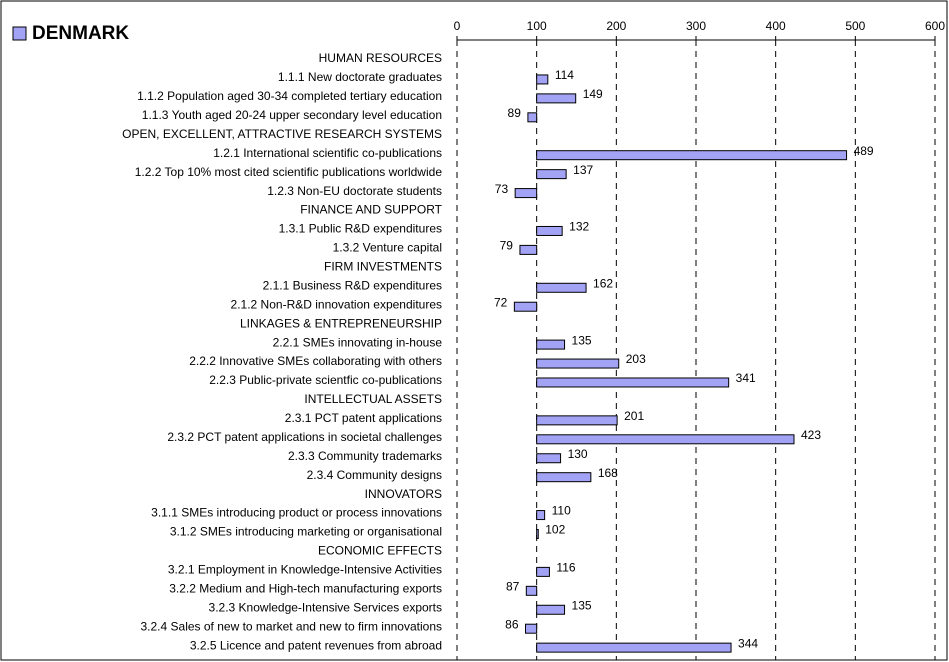 Image resolution: width=949 pixels, height=662 pixels. I want to click on legend-swatch, so click(19, 33).